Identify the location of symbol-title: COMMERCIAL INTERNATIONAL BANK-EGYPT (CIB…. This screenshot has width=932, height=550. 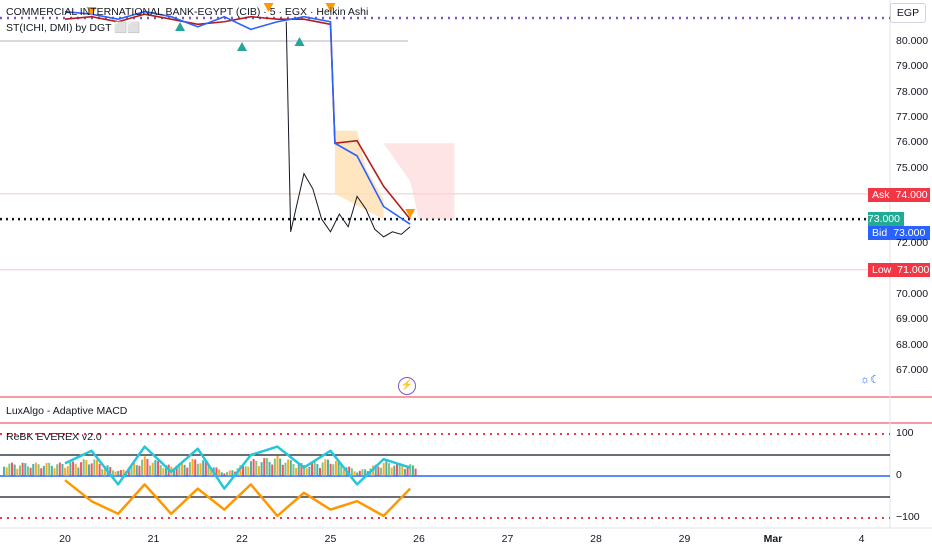
(187, 12).